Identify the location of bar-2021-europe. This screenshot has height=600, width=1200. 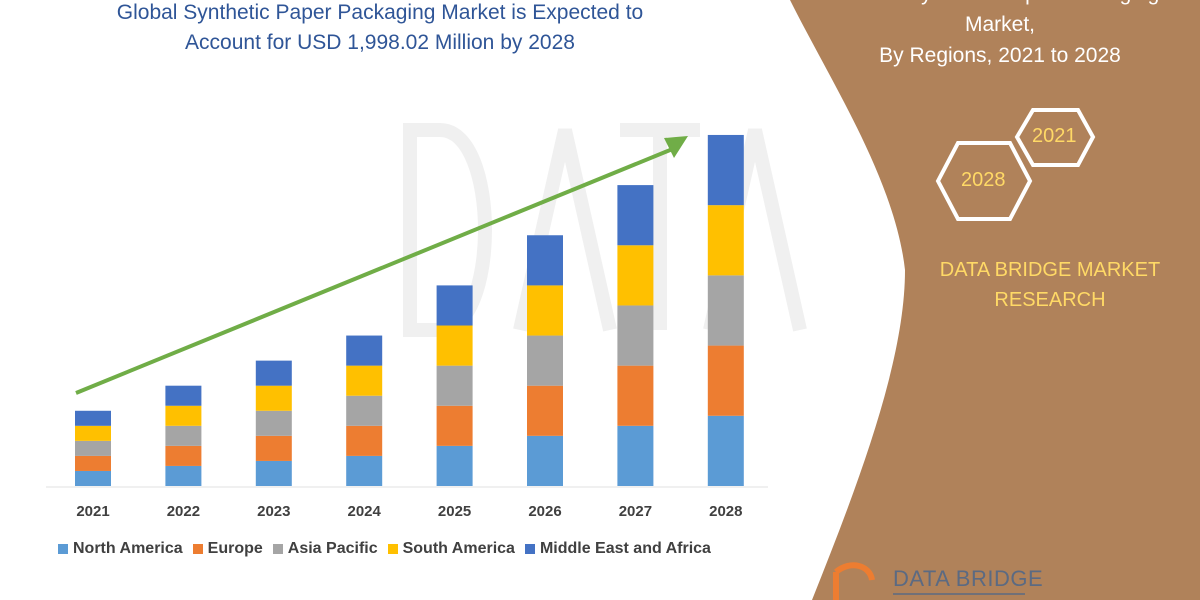
(93, 463).